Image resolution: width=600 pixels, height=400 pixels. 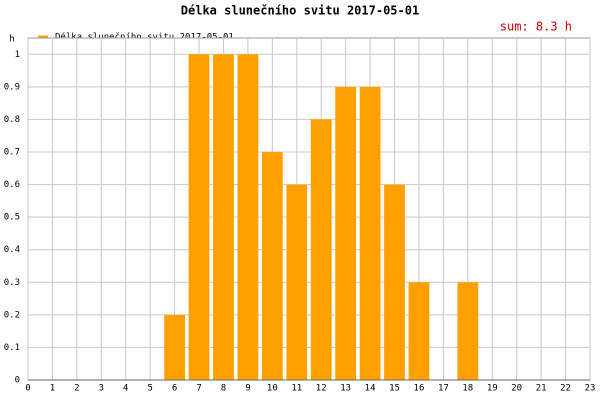 What do you see at coordinates (321, 389) in the screenshot?
I see `x-tick-label: 12` at bounding box center [321, 389].